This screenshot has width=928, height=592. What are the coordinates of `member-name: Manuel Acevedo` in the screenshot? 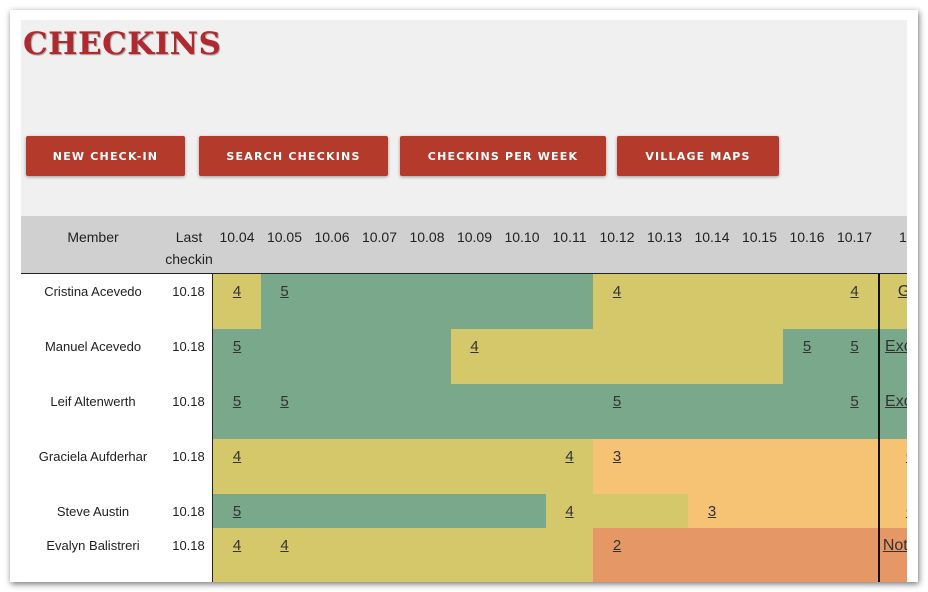 It's located at (93, 356).